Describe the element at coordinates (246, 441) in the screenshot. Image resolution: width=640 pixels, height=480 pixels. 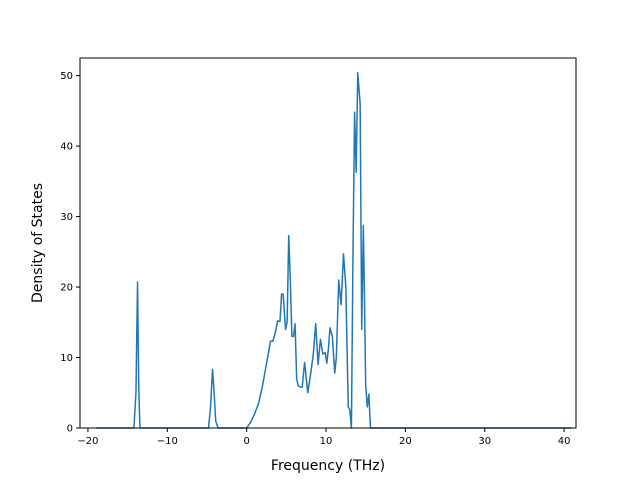
I see `x-tick-label: 0` at that location.